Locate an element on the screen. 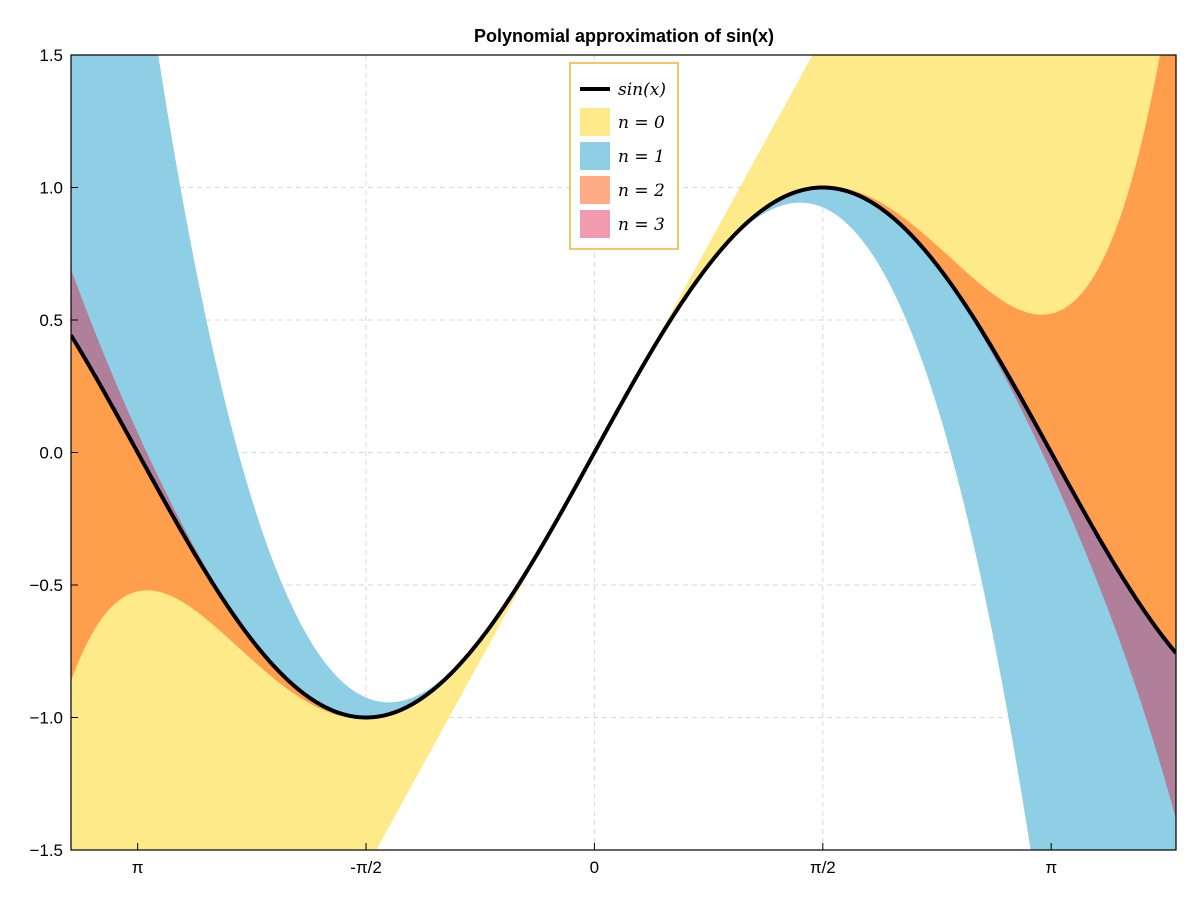 The image size is (1200, 900). legend-label-sin: sin(x) is located at coordinates (642, 90).